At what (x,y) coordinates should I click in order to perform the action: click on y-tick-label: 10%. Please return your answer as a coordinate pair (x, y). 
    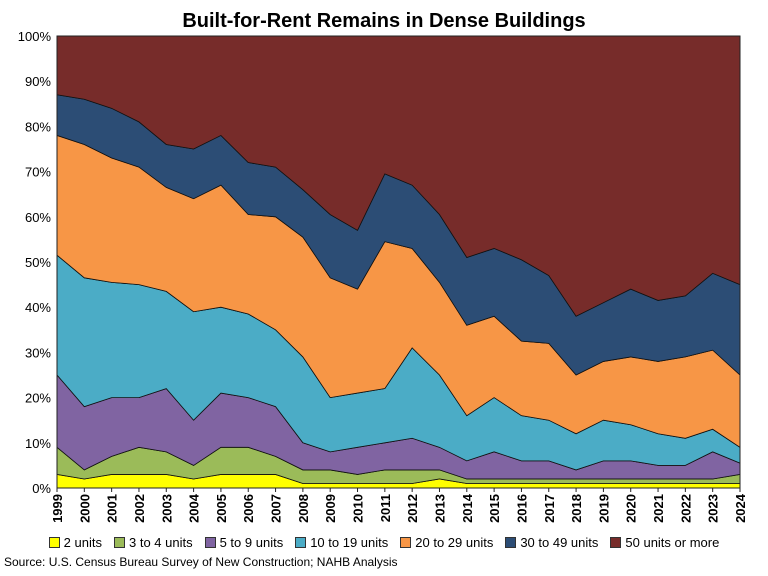
    Looking at the image, I should click on (38, 443).